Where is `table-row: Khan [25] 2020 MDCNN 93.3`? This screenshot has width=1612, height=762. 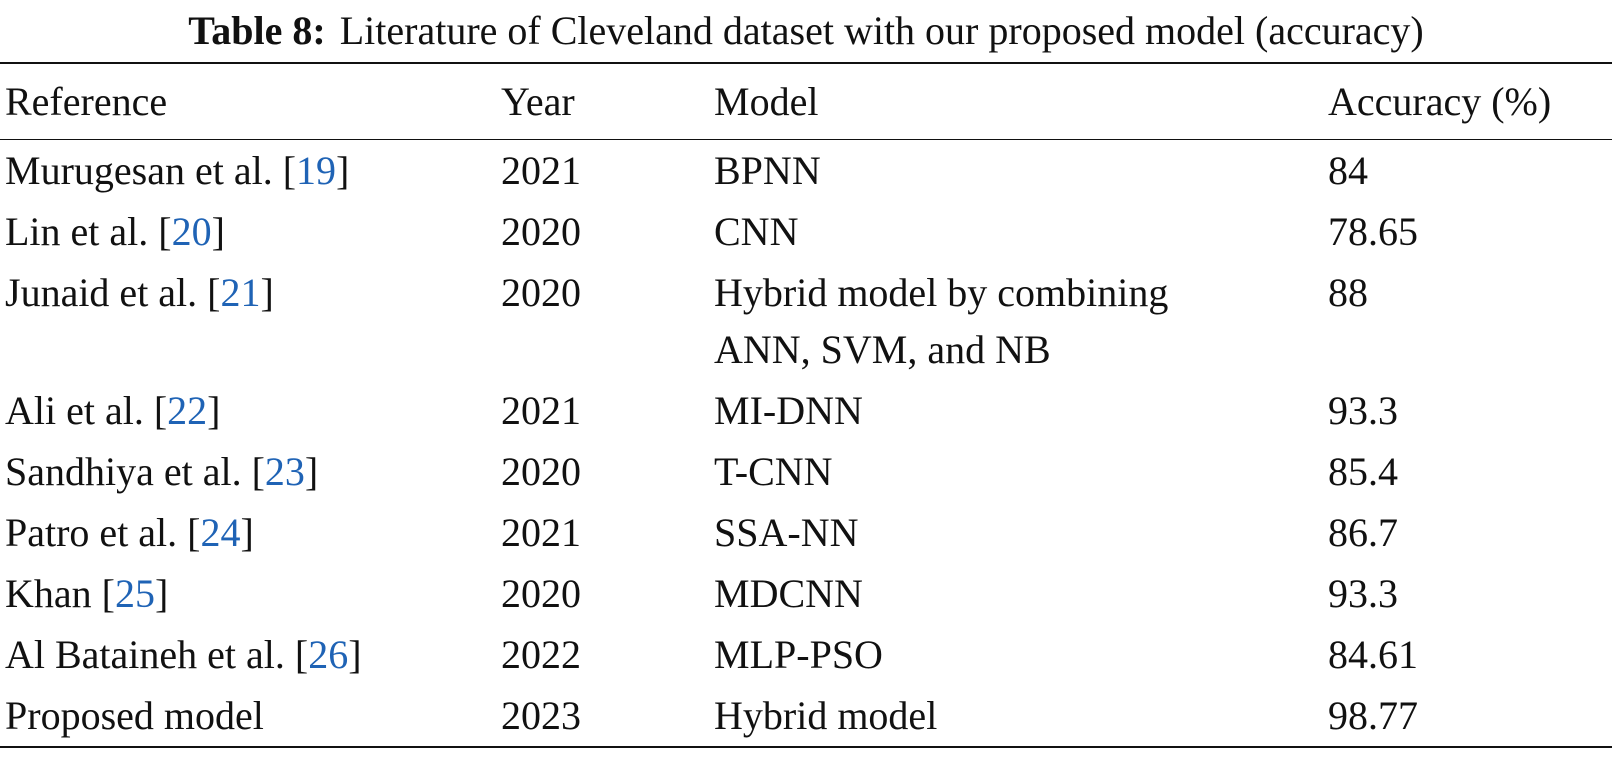 table-row: Khan [25] 2020 MDCNN 93.3 is located at coordinates (806, 593).